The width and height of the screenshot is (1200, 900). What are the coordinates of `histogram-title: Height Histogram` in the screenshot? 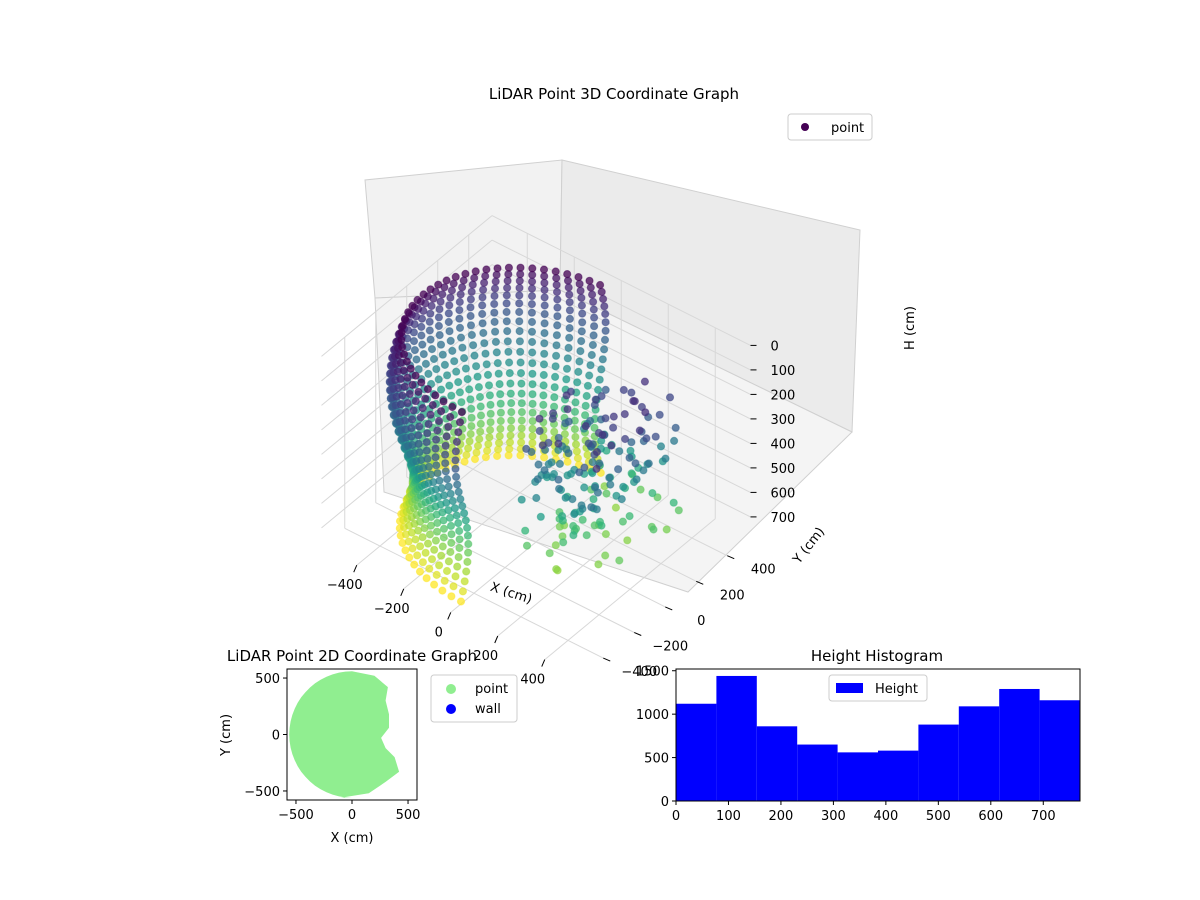 It's located at (877, 656).